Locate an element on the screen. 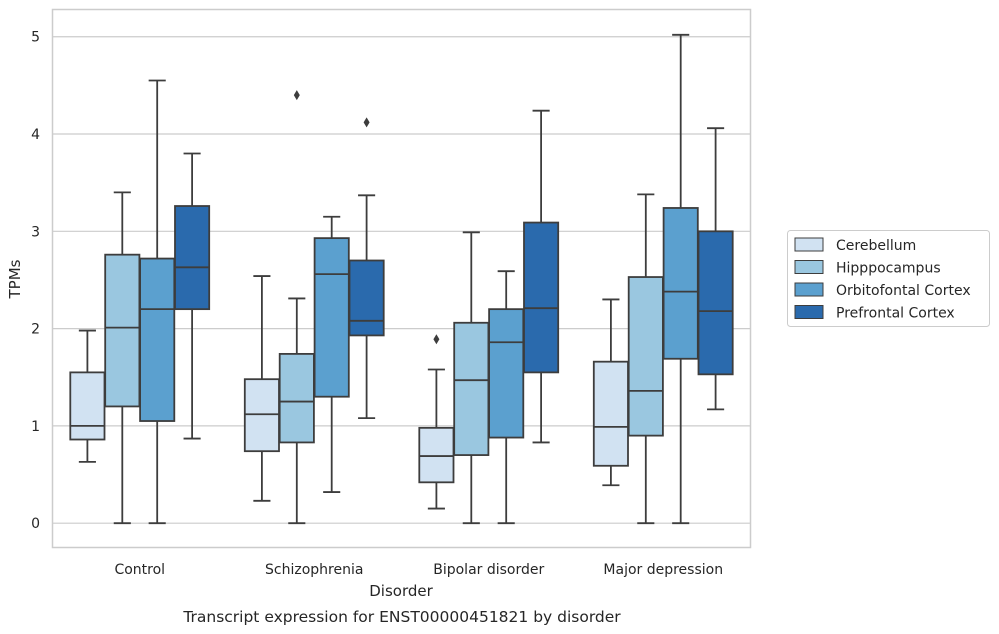 Image resolution: width=999 pixels, height=634 pixels. y-axis-label: TPMs is located at coordinates (15, 279).